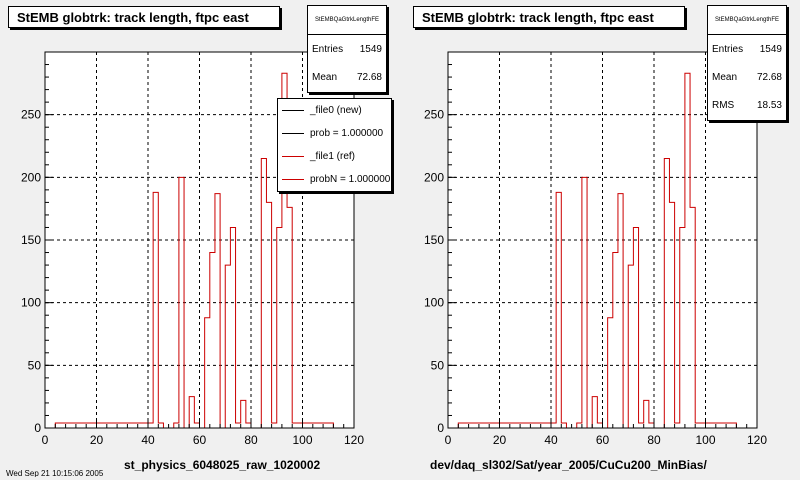 Image resolution: width=800 pixels, height=480 pixels. What do you see at coordinates (334, 156) in the screenshot?
I see `legend-entry: _file1 (ref)` at bounding box center [334, 156].